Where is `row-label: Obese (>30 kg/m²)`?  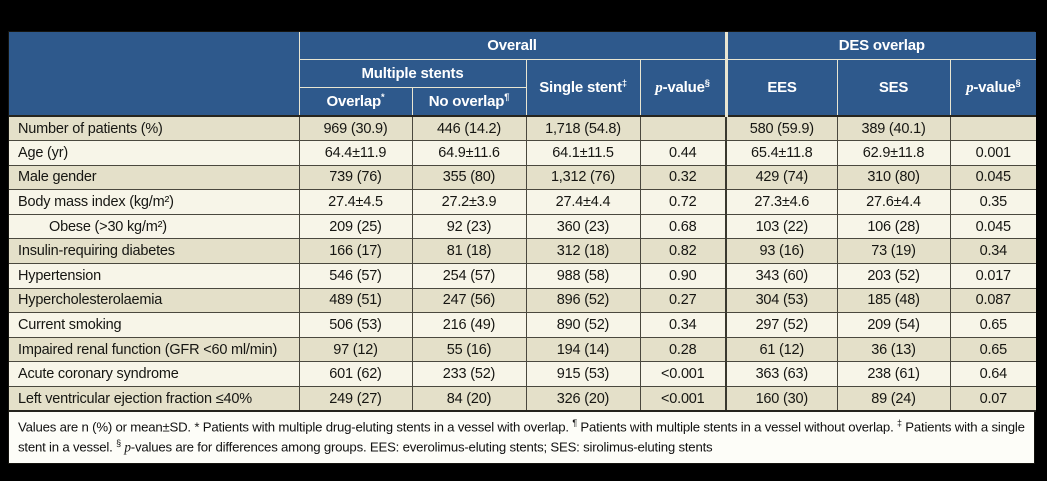 row-label: Obese (>30 kg/m²) is located at coordinates (154, 226).